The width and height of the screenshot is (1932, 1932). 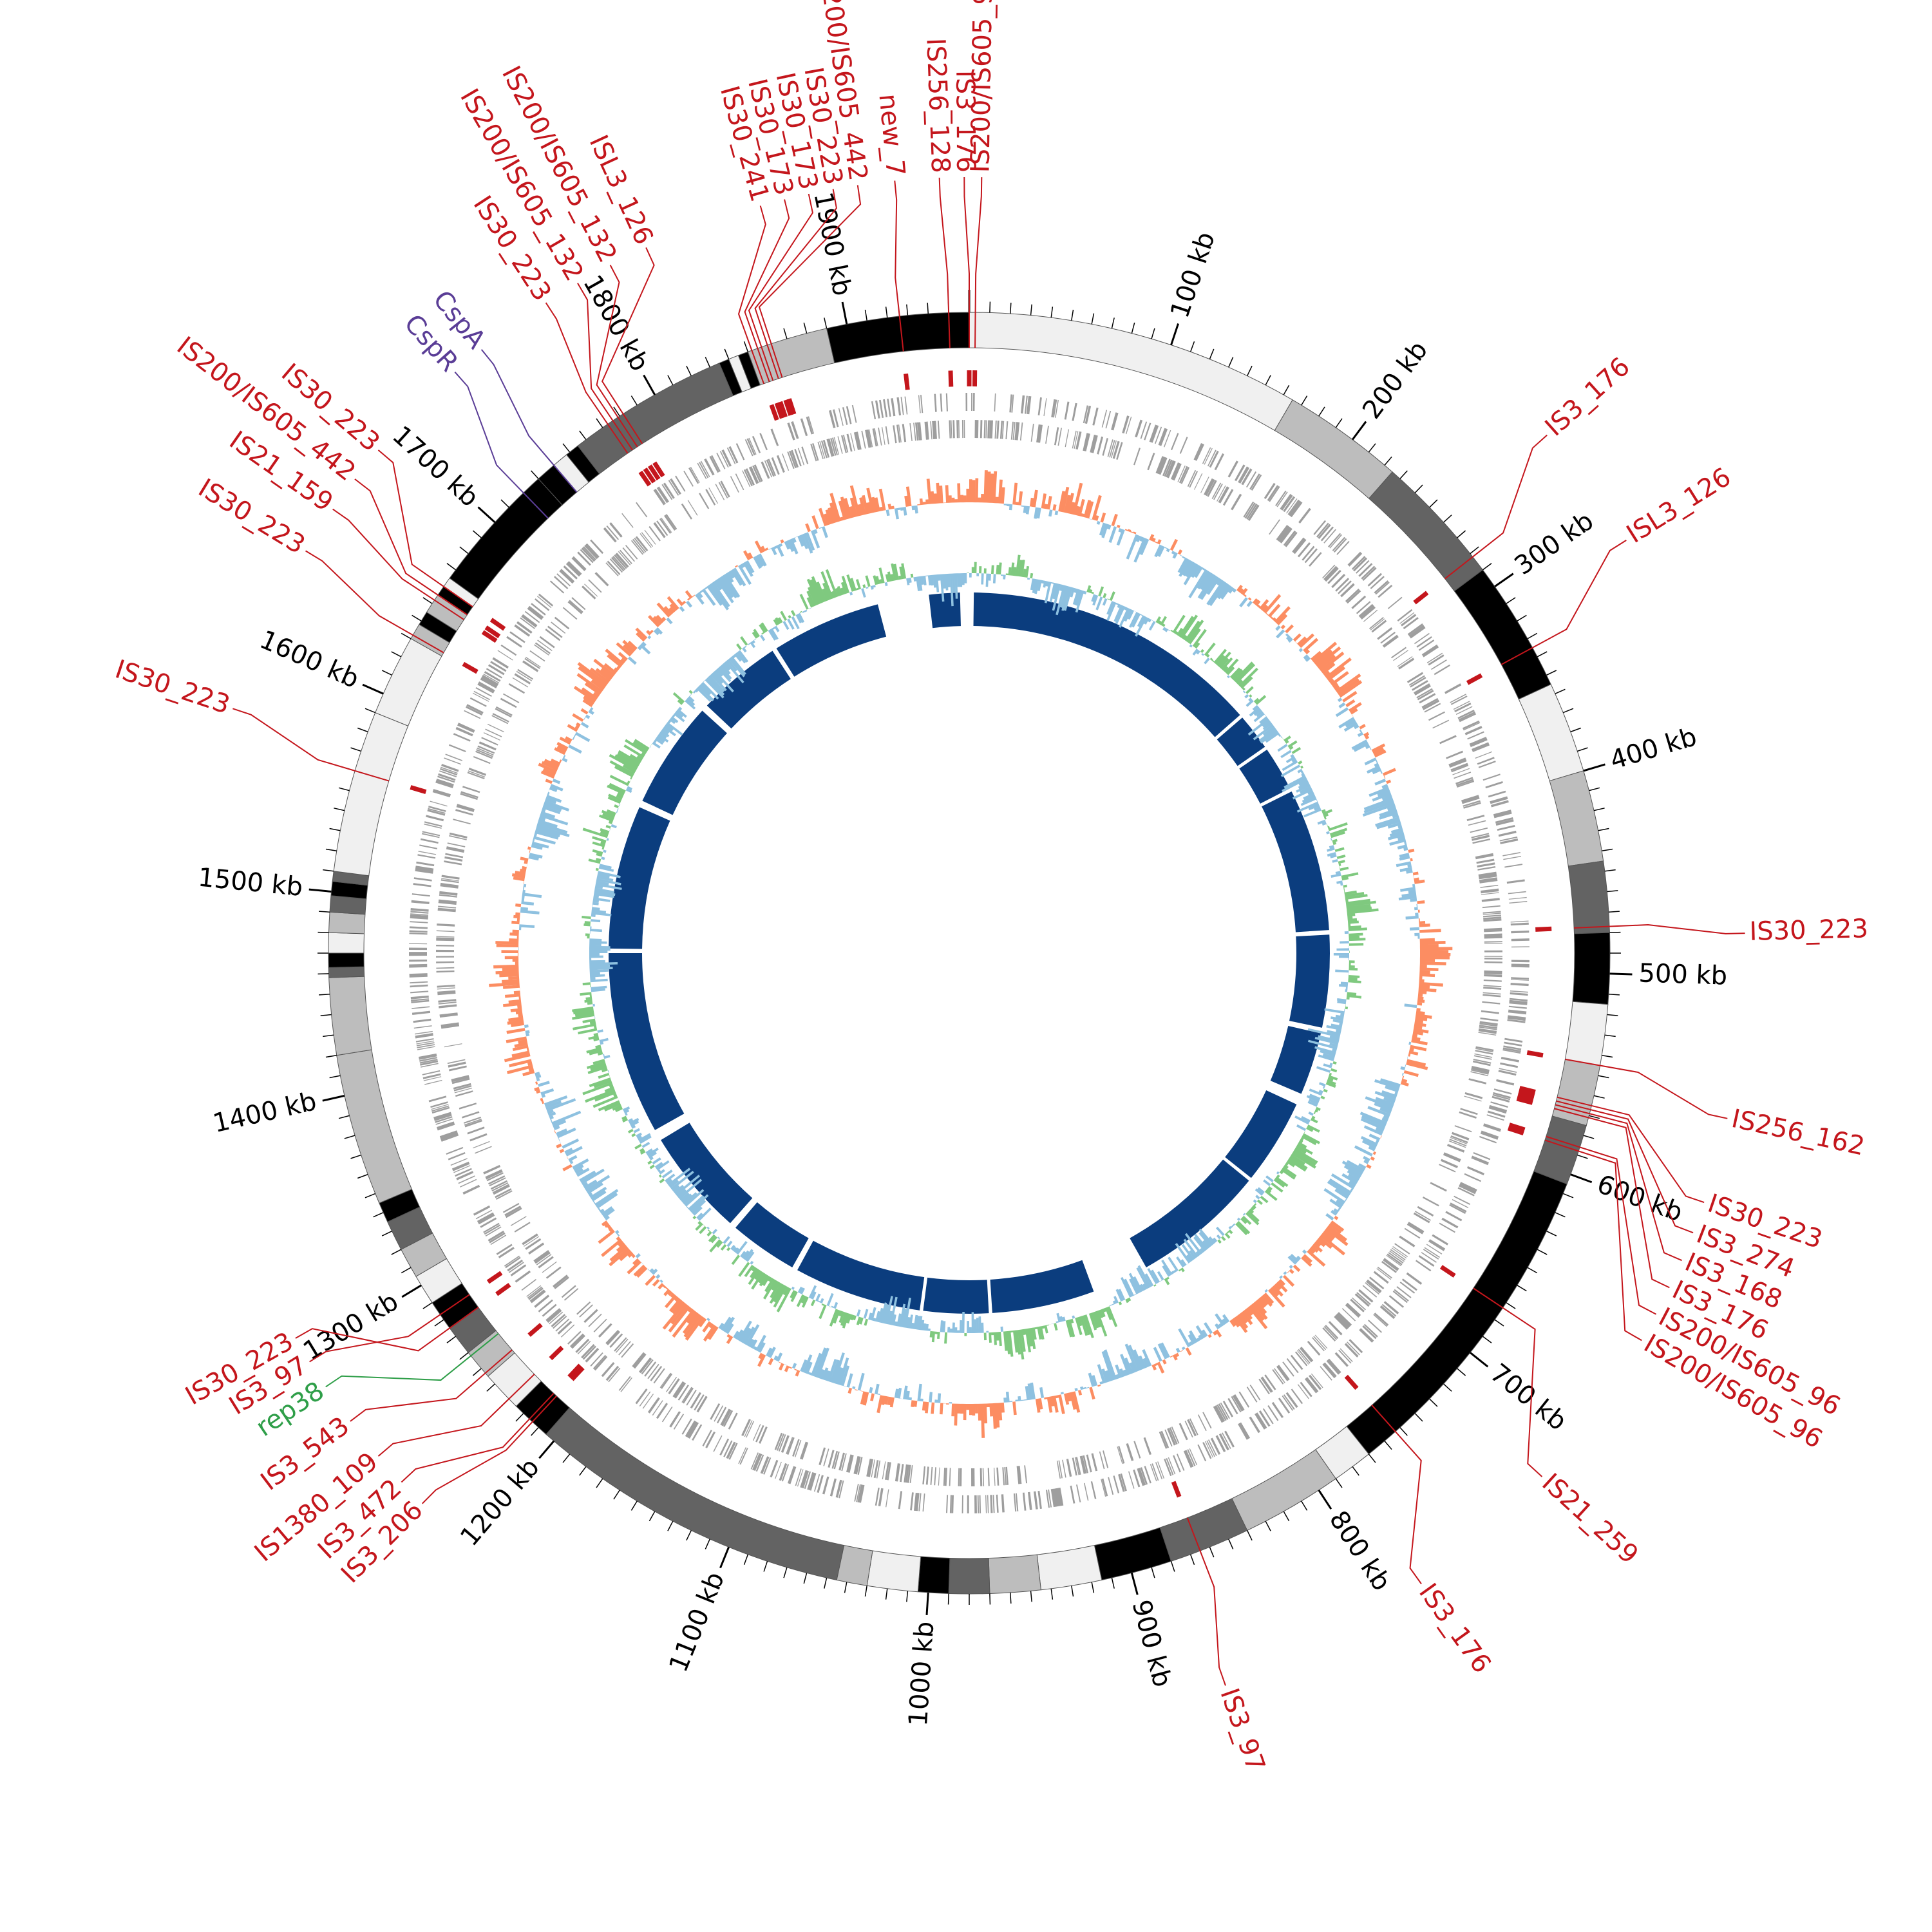 What do you see at coordinates (435, 467) in the screenshot?
I see `tick-label: 1700 kb` at bounding box center [435, 467].